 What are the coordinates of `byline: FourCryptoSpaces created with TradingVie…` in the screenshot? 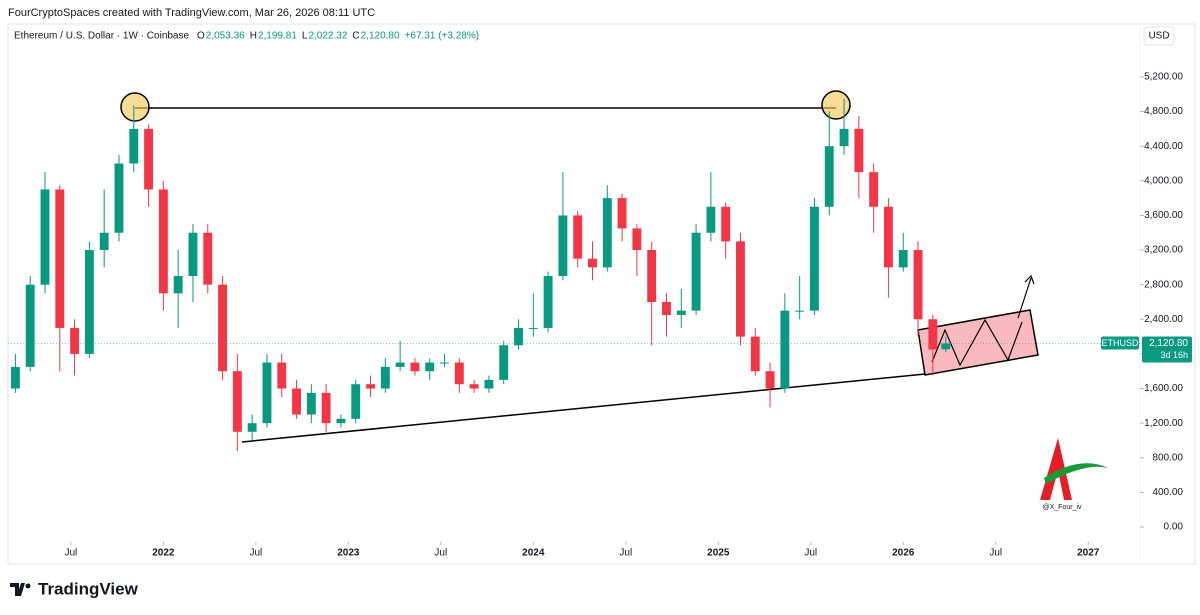 It's located at (191, 13).